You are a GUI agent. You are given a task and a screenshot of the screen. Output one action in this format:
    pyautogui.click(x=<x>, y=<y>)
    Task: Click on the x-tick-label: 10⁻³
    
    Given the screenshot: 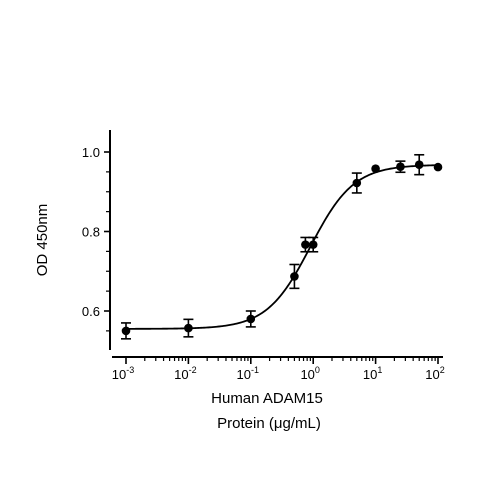 What is the action you would take?
    pyautogui.click(x=123, y=373)
    